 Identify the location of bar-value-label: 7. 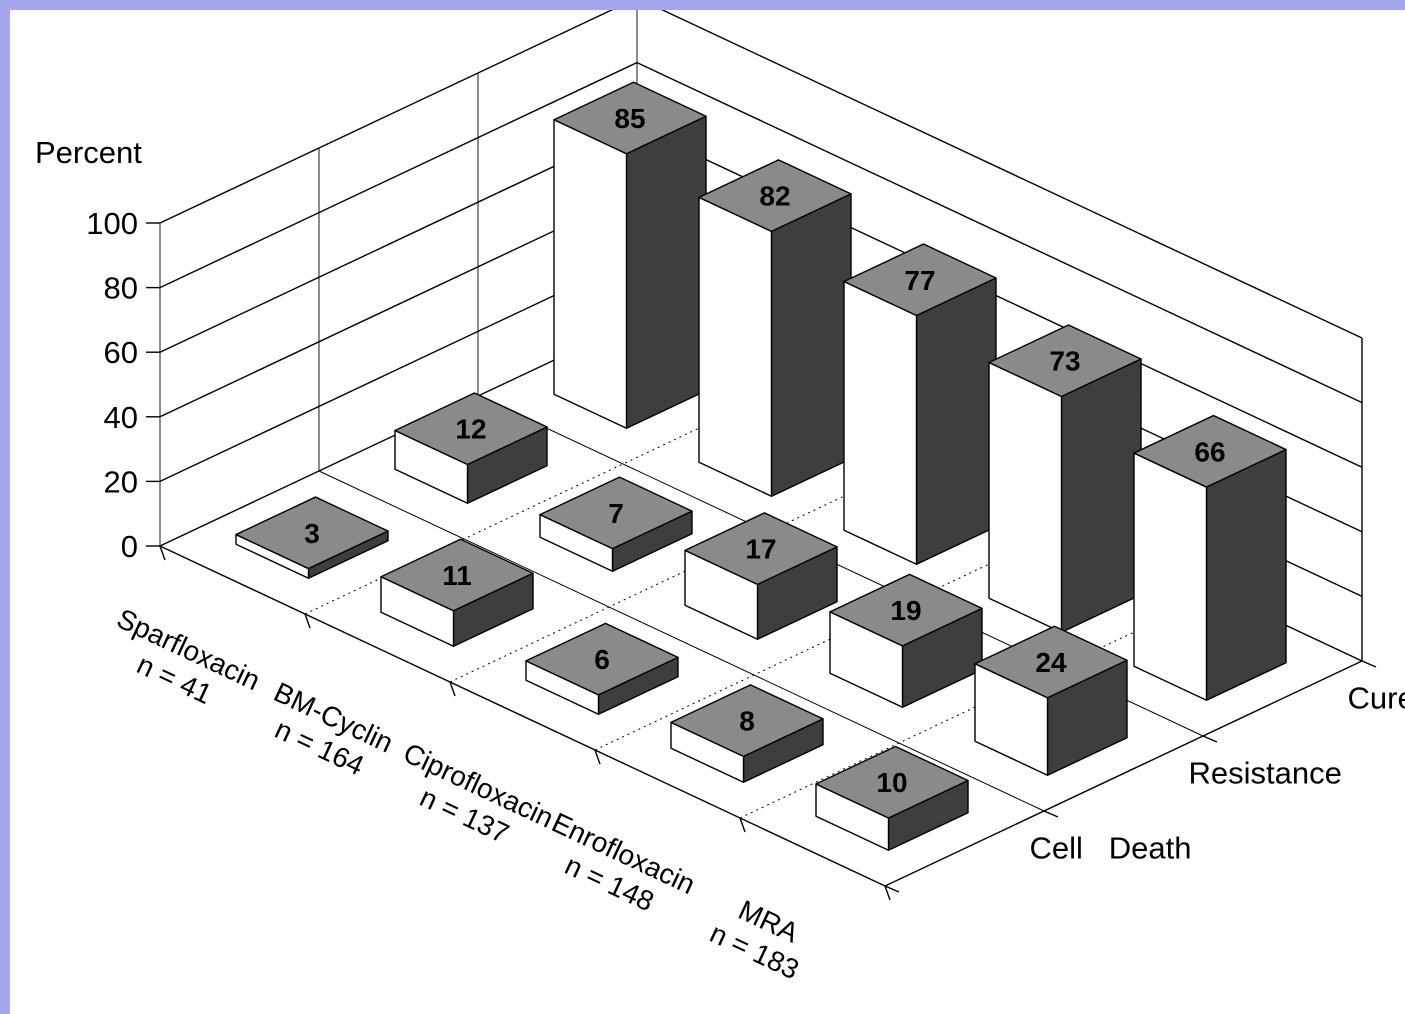
(616, 513).